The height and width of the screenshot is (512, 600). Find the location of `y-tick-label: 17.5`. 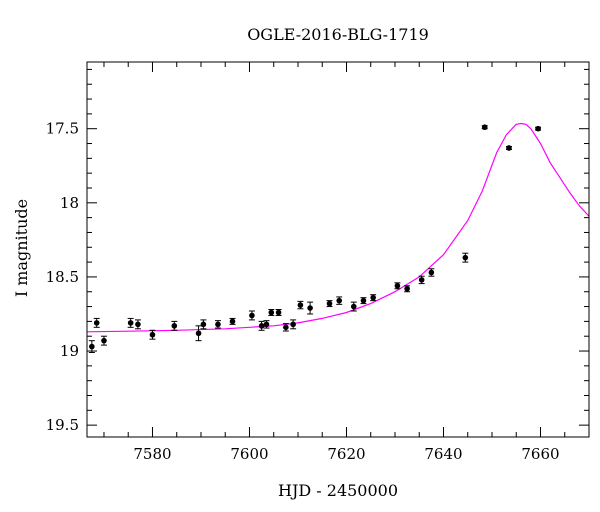

y-tick-label: 17.5 is located at coordinates (62, 129).